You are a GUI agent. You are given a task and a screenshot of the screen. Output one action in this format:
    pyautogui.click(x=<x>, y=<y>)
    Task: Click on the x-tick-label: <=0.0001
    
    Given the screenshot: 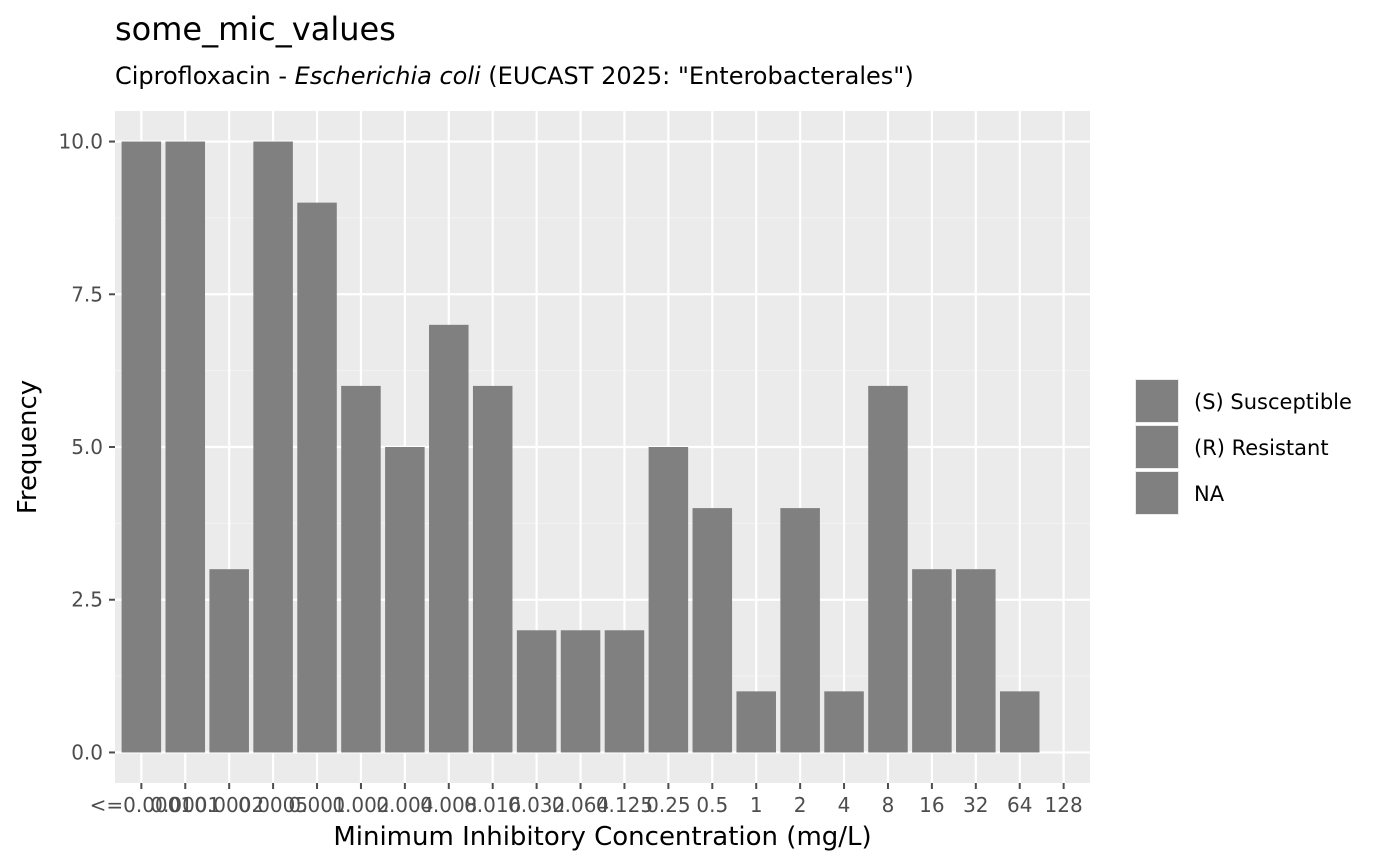 What is the action you would take?
    pyautogui.click(x=142, y=805)
    